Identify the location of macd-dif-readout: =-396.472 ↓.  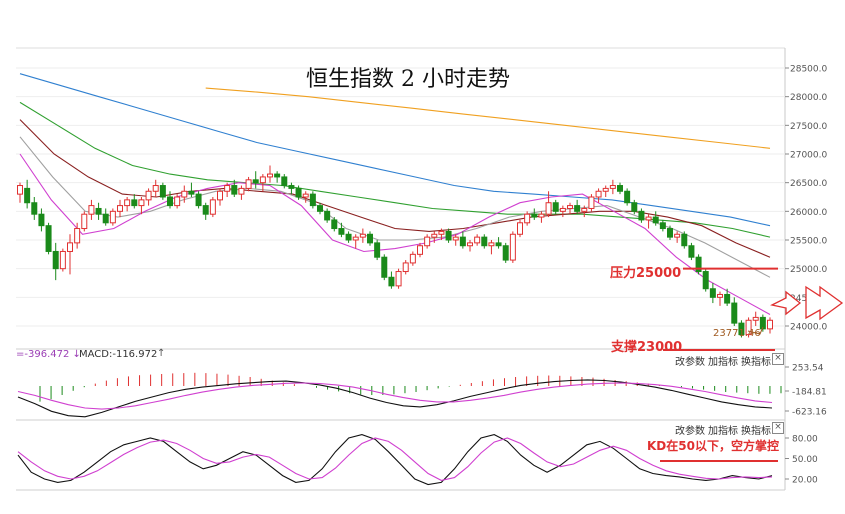
(48, 354).